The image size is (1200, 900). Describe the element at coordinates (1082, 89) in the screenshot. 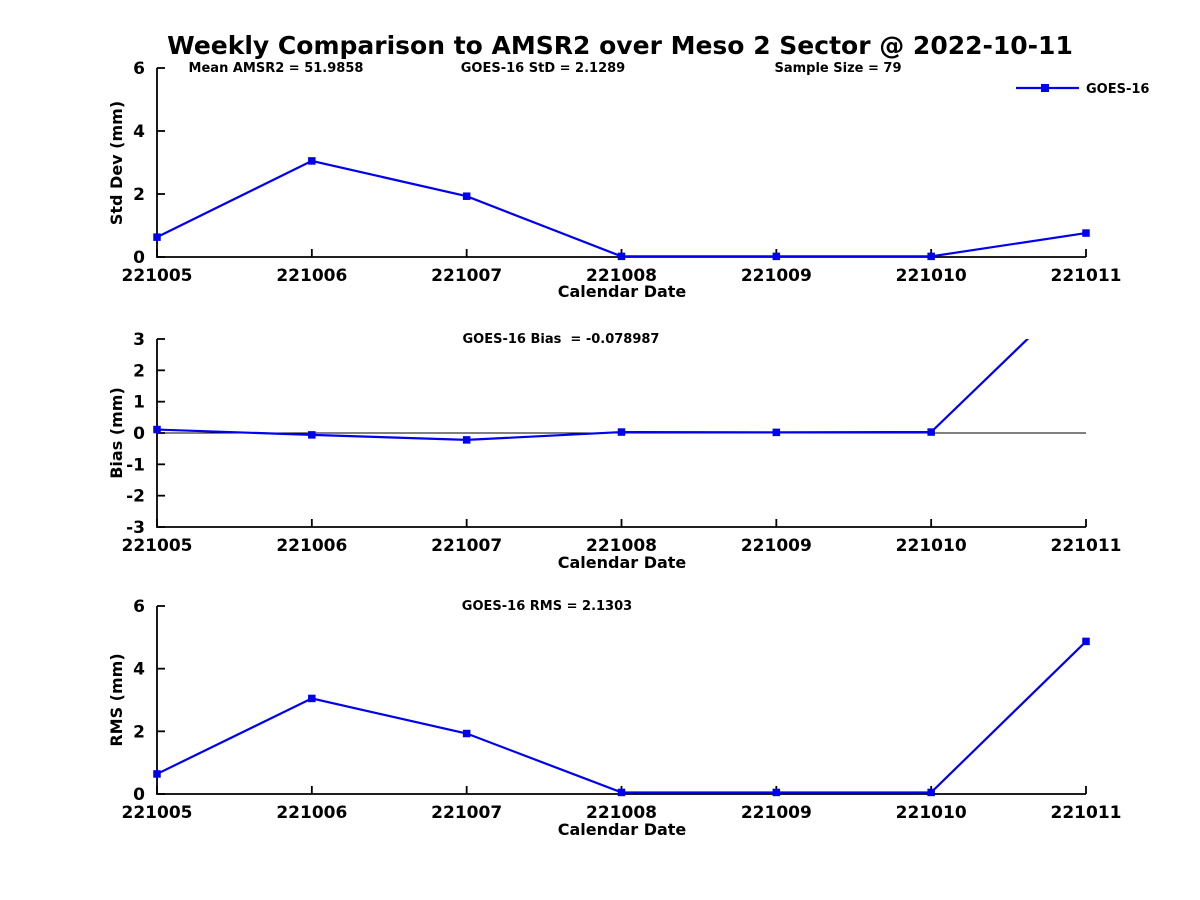

I see `legend: GOES-16` at that location.